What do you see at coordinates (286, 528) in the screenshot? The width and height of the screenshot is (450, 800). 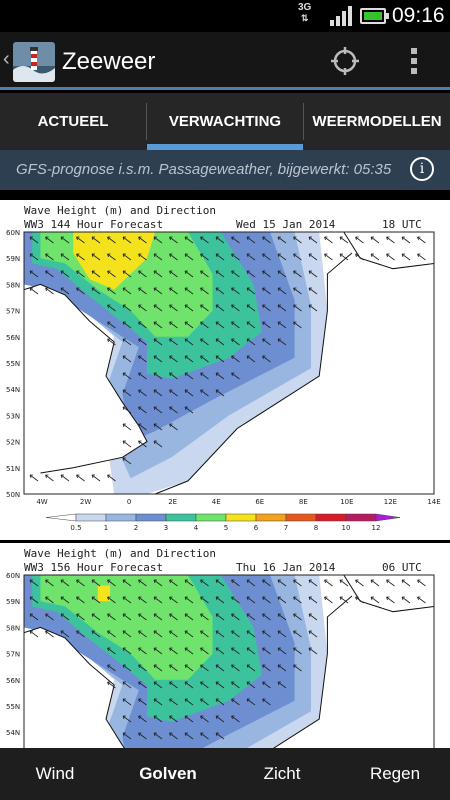 I see `legend-label: 7` at bounding box center [286, 528].